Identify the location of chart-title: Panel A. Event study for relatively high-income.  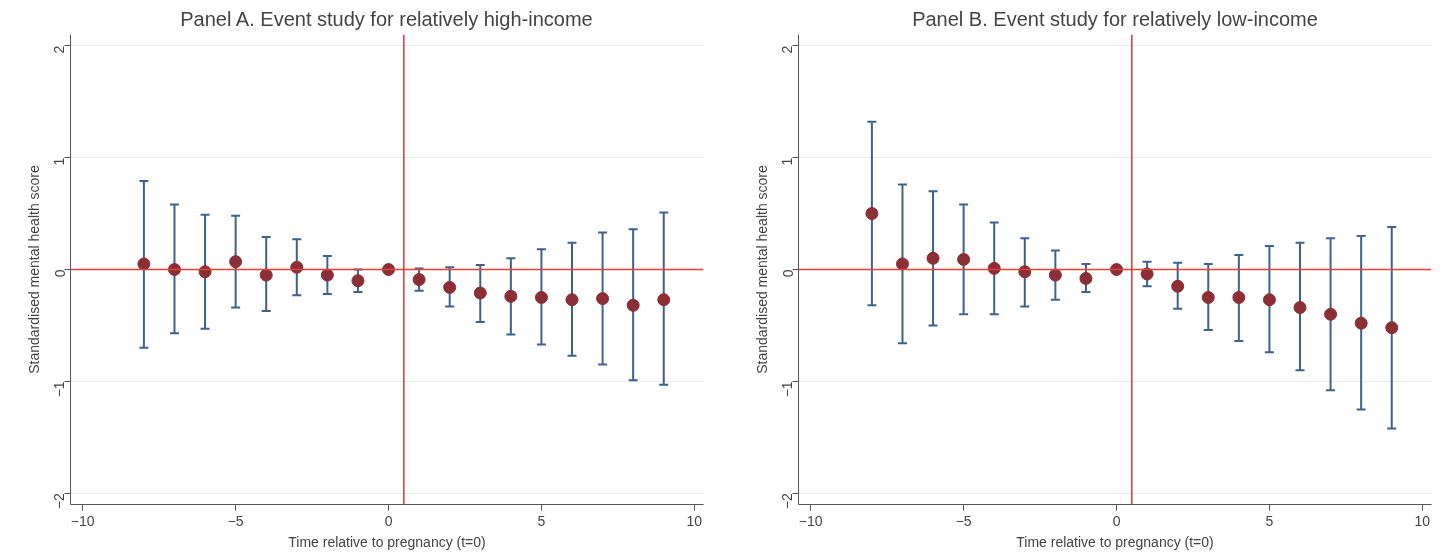
(386, 18).